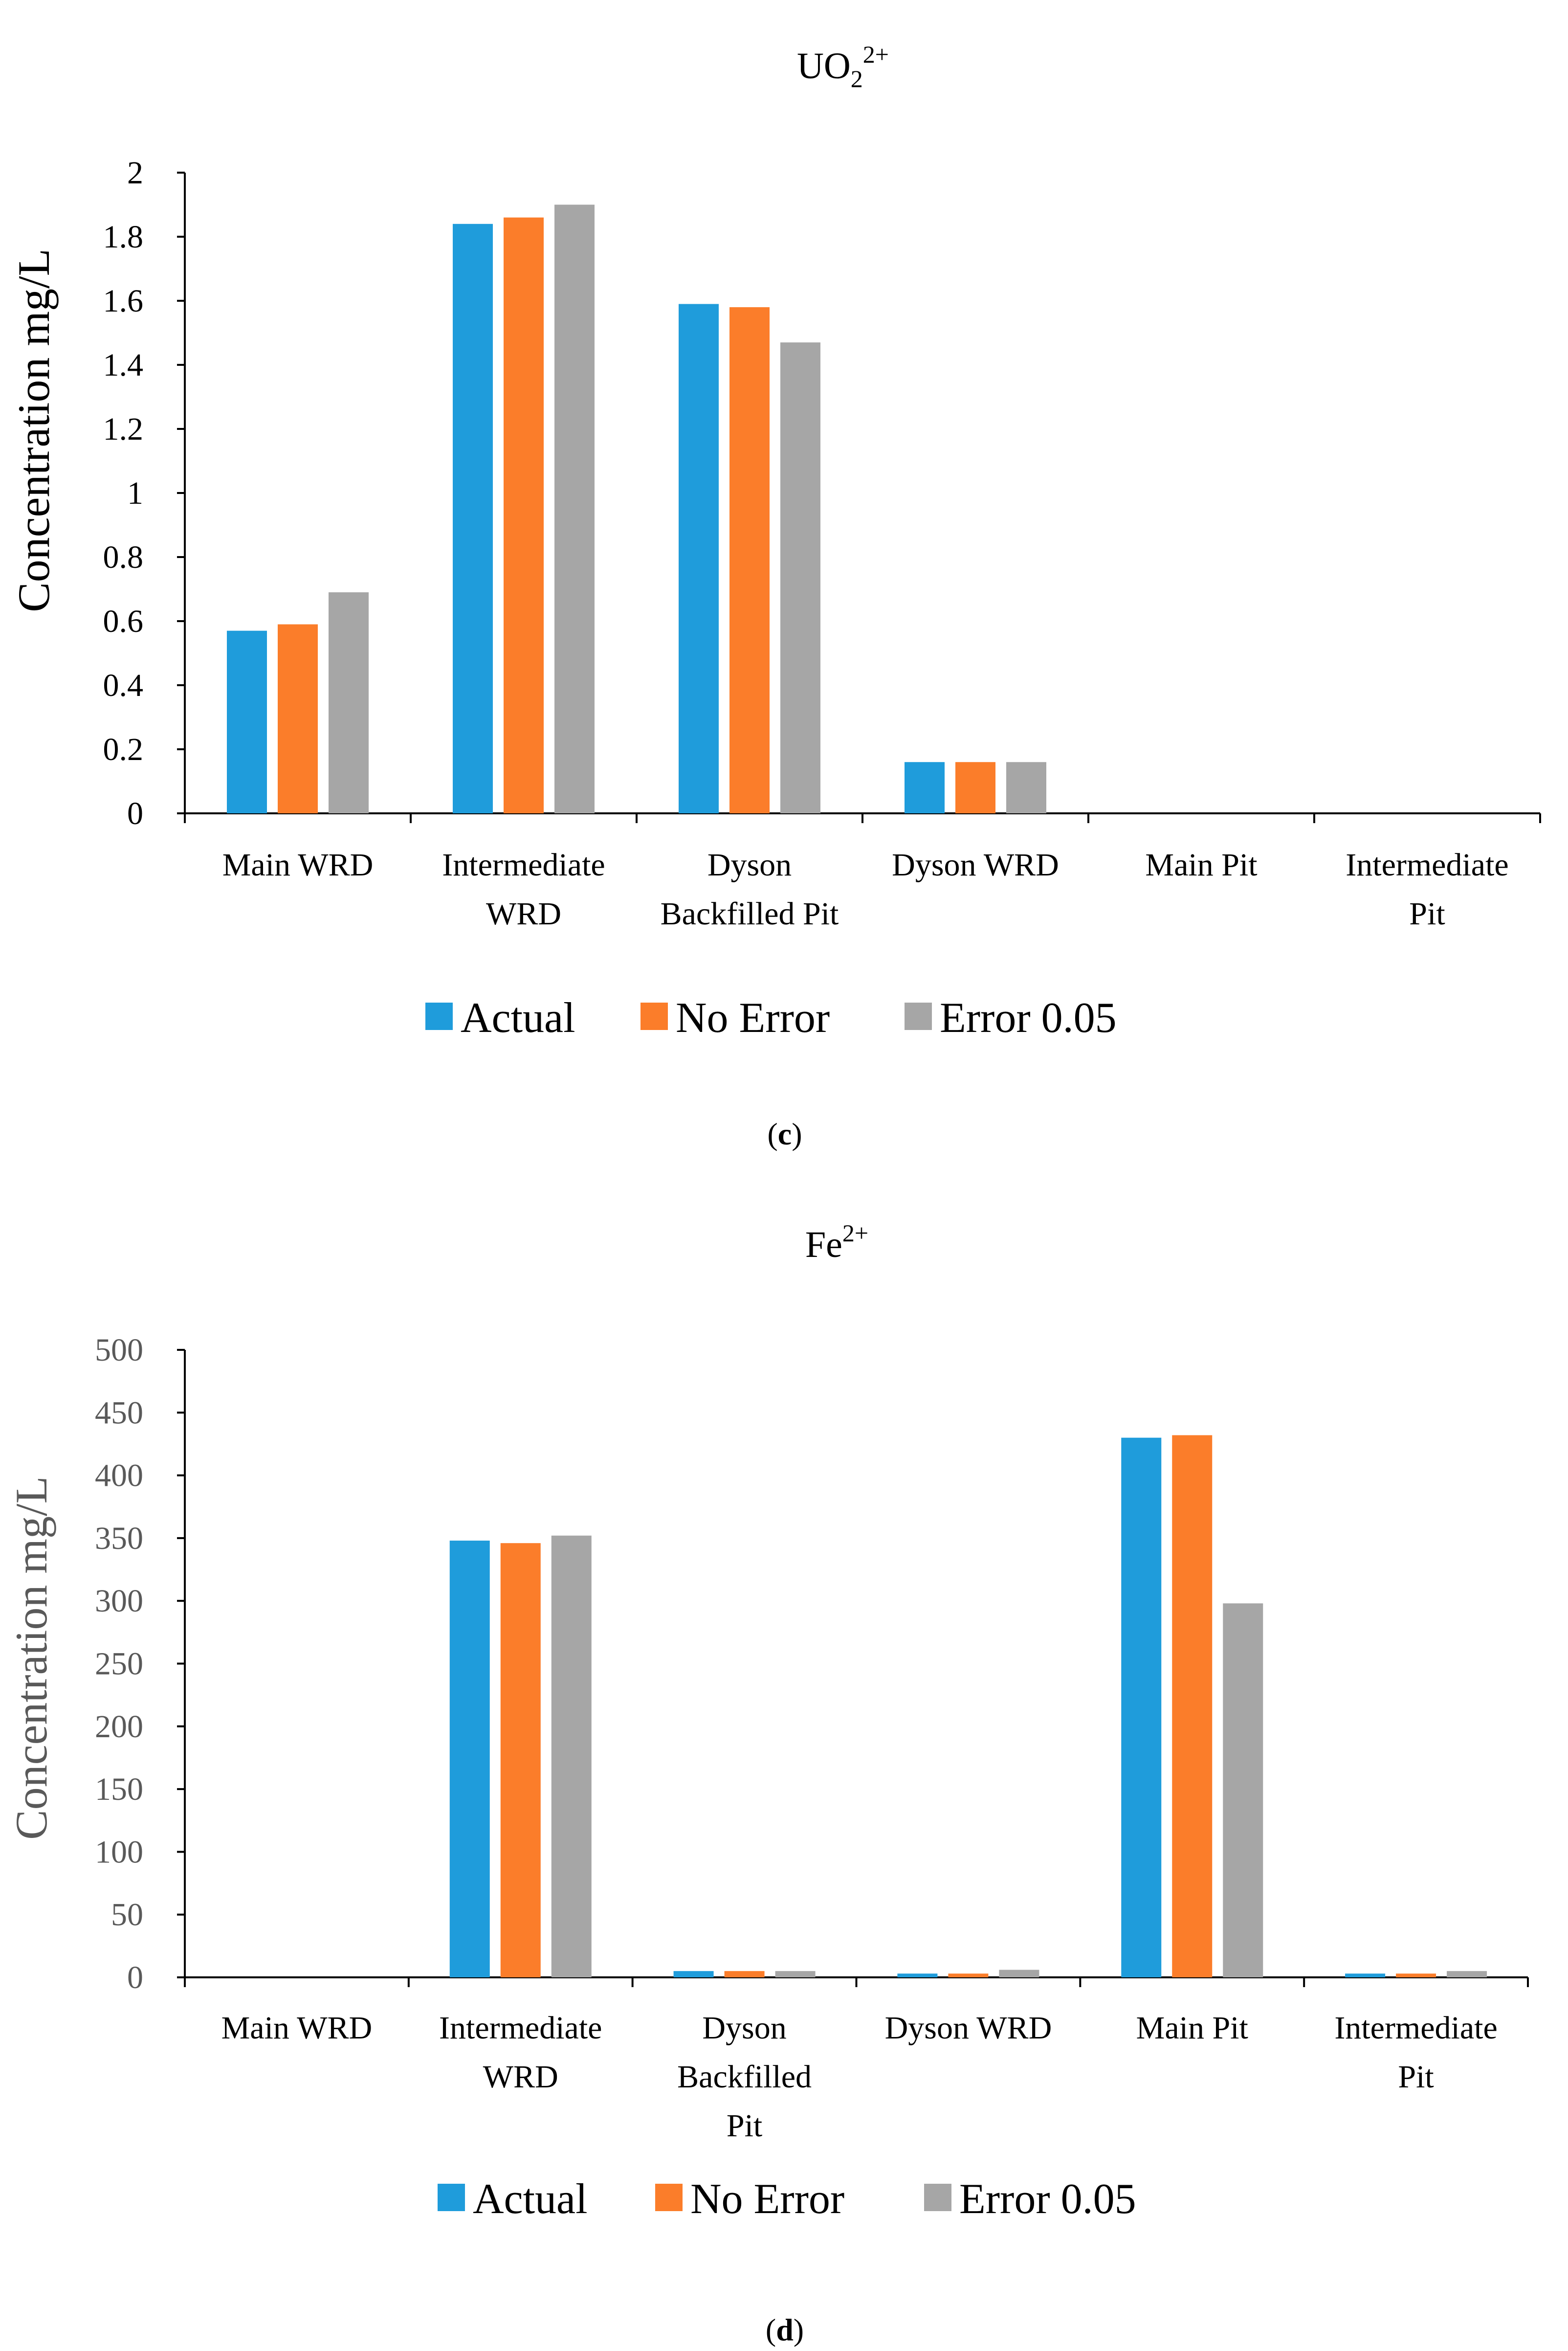 This screenshot has width=1568, height=2351. I want to click on y-tick-label: 500, so click(119, 1350).